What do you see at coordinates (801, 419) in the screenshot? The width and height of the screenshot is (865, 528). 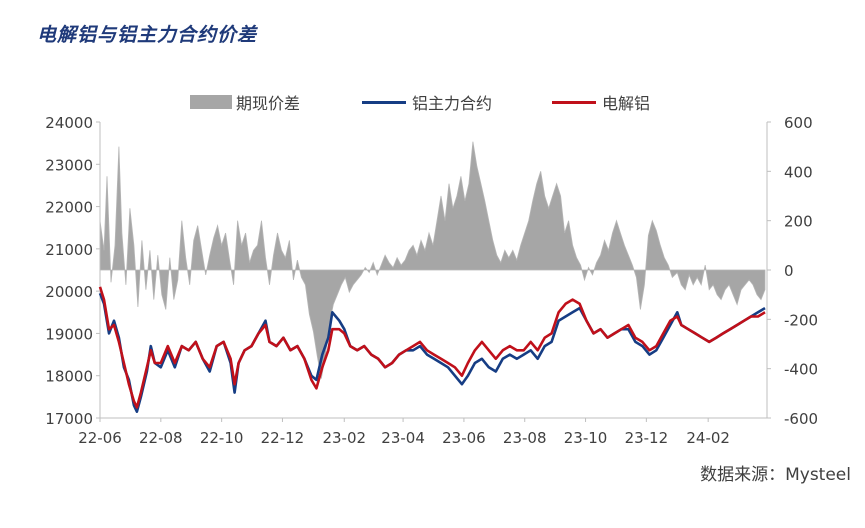 I see `y-right-tick-label: -600` at bounding box center [801, 419].